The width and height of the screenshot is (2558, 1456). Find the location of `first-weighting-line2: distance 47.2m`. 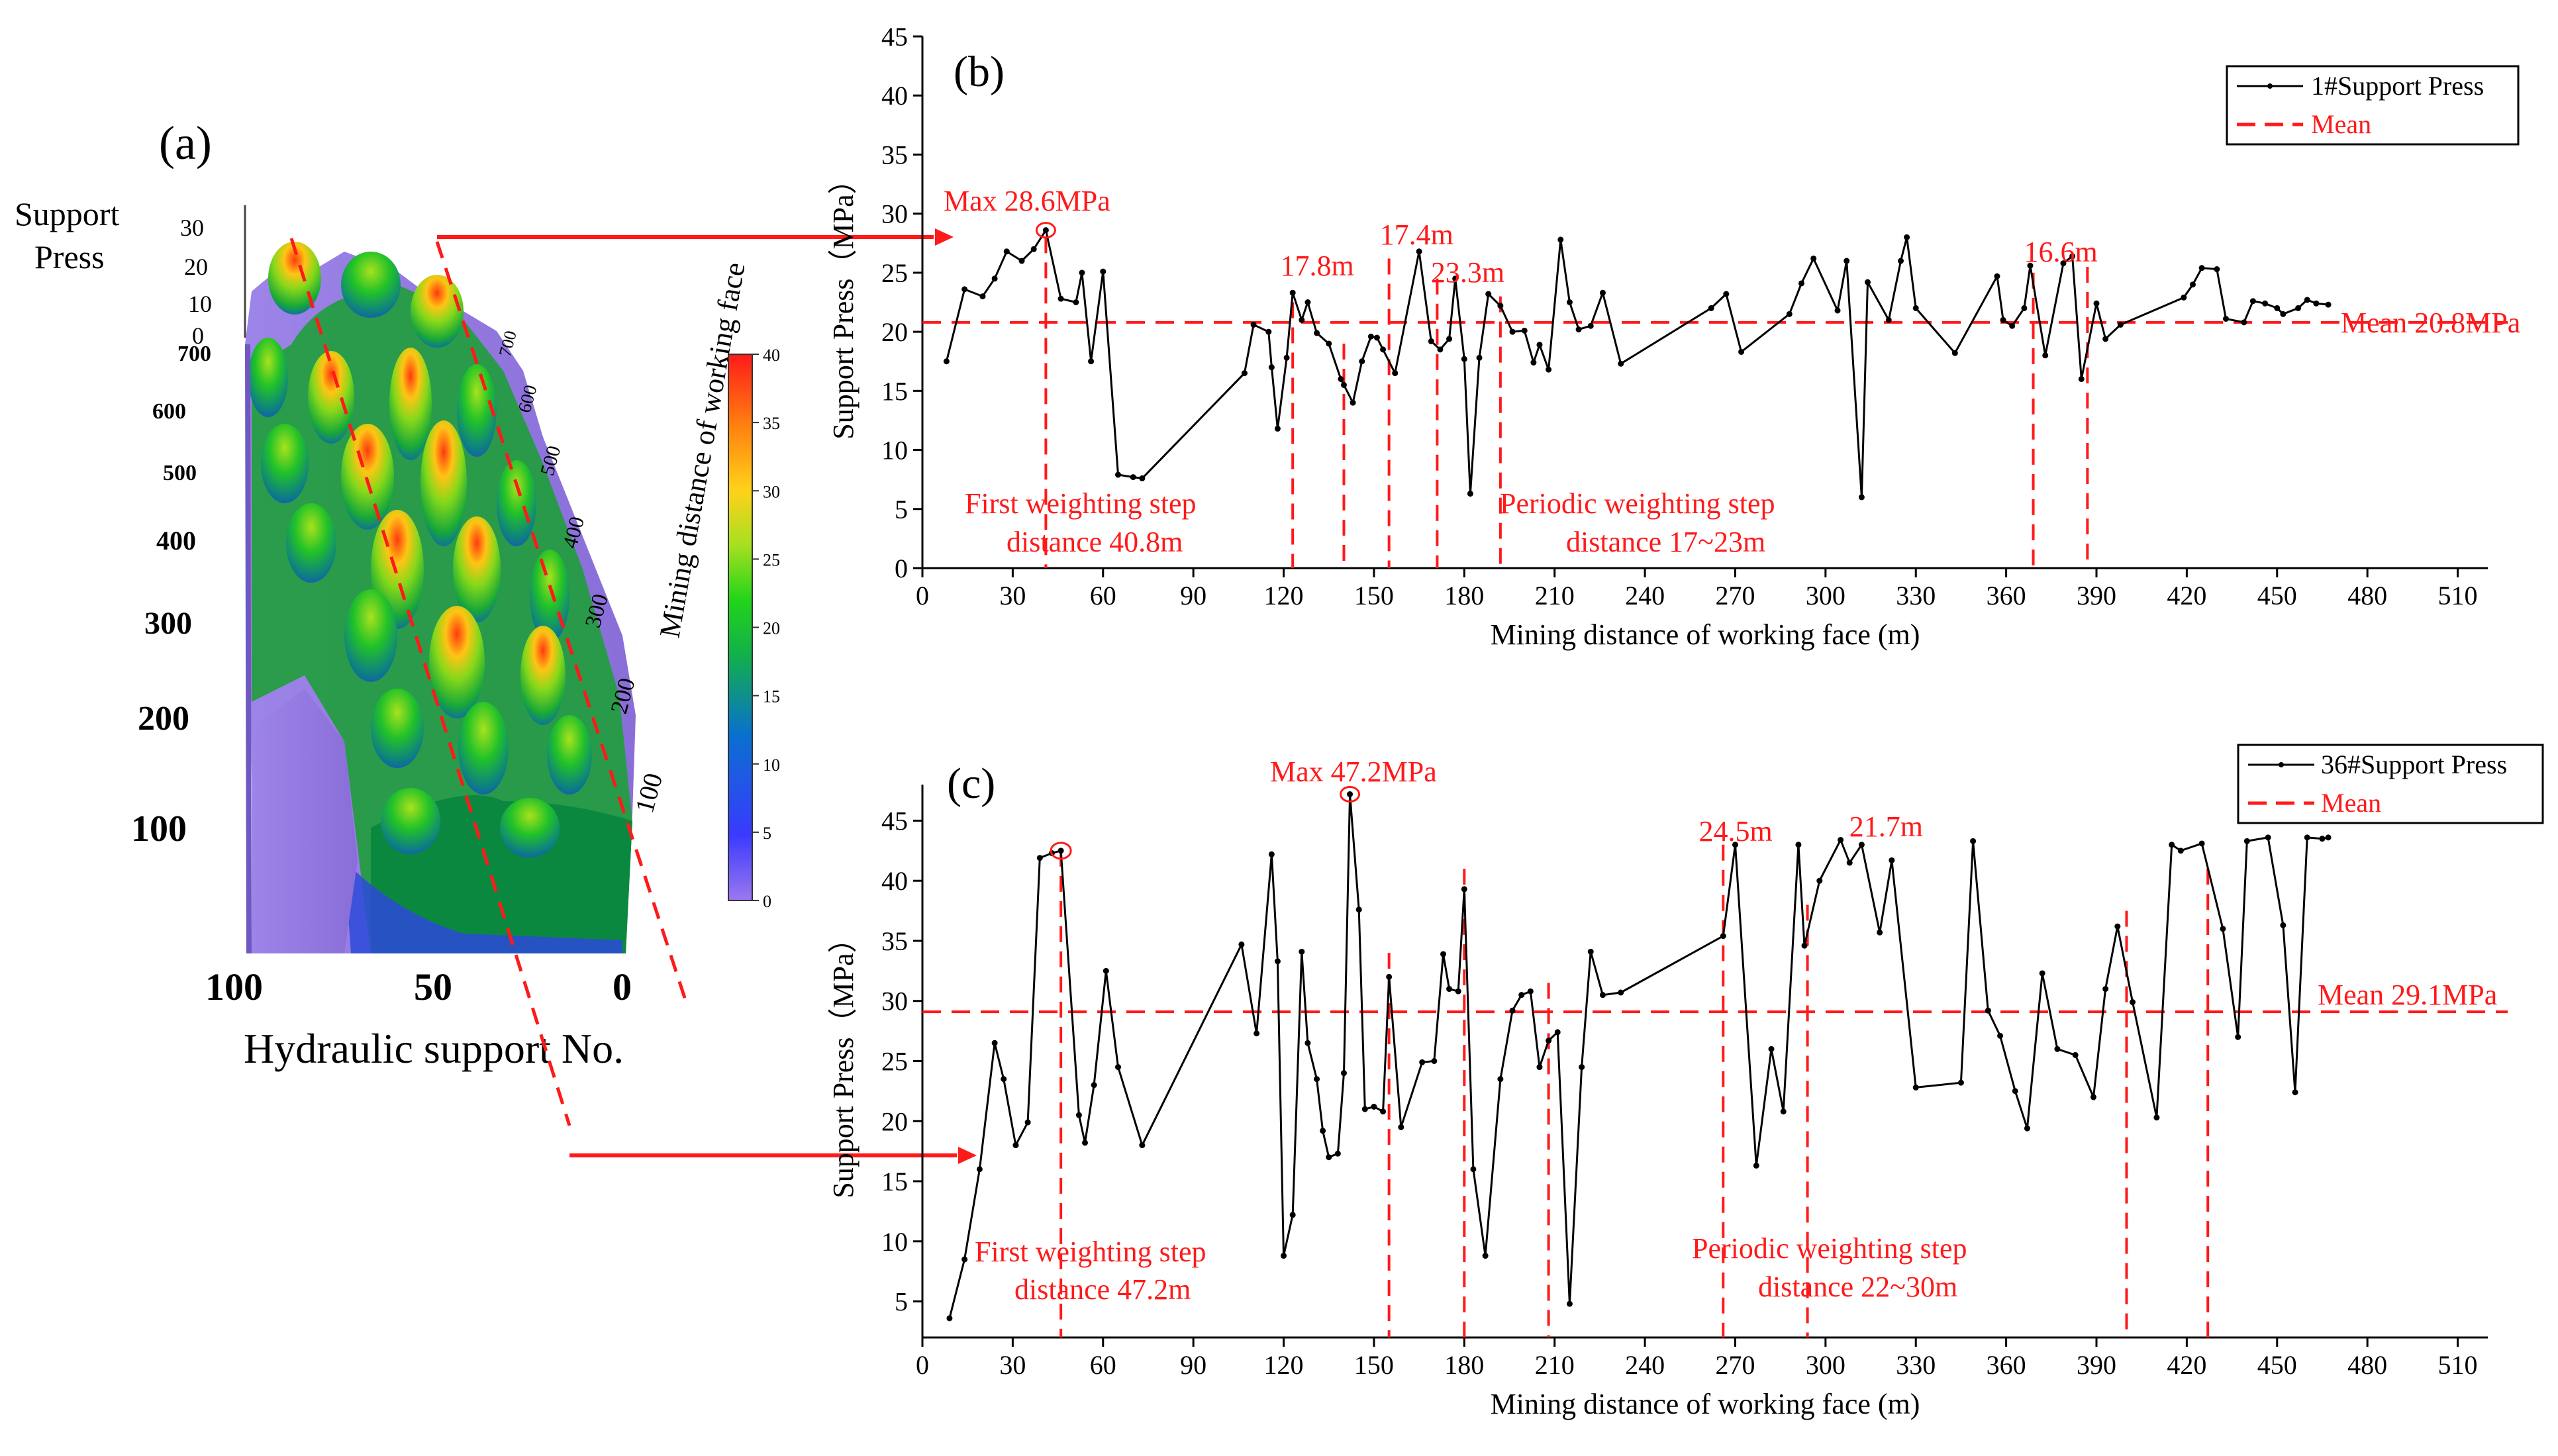

first-weighting-line2: distance 47.2m is located at coordinates (1102, 1289).